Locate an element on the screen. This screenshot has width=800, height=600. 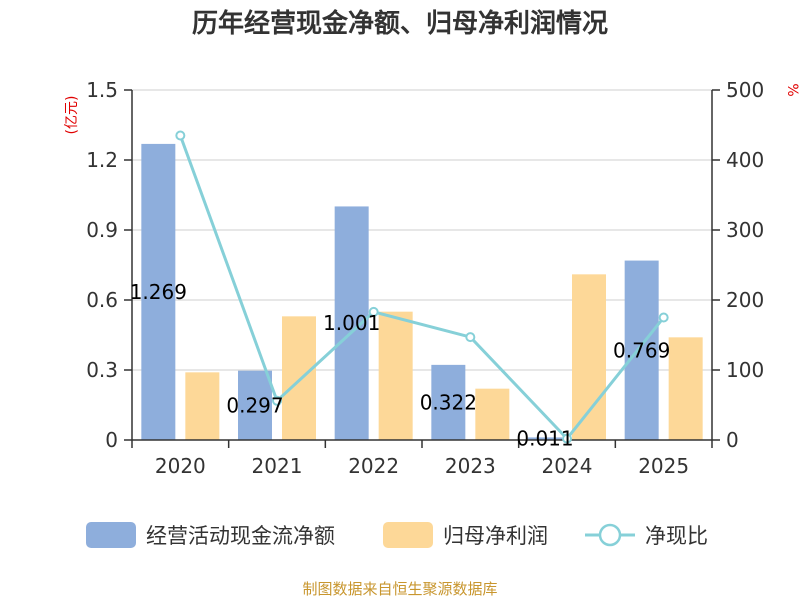
y-right-tick-label: 100 is located at coordinates (745, 370).